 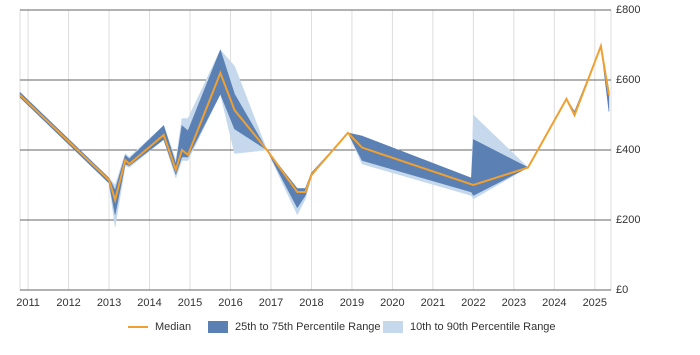 I want to click on x-tick-label: 2011, so click(x=28, y=303).